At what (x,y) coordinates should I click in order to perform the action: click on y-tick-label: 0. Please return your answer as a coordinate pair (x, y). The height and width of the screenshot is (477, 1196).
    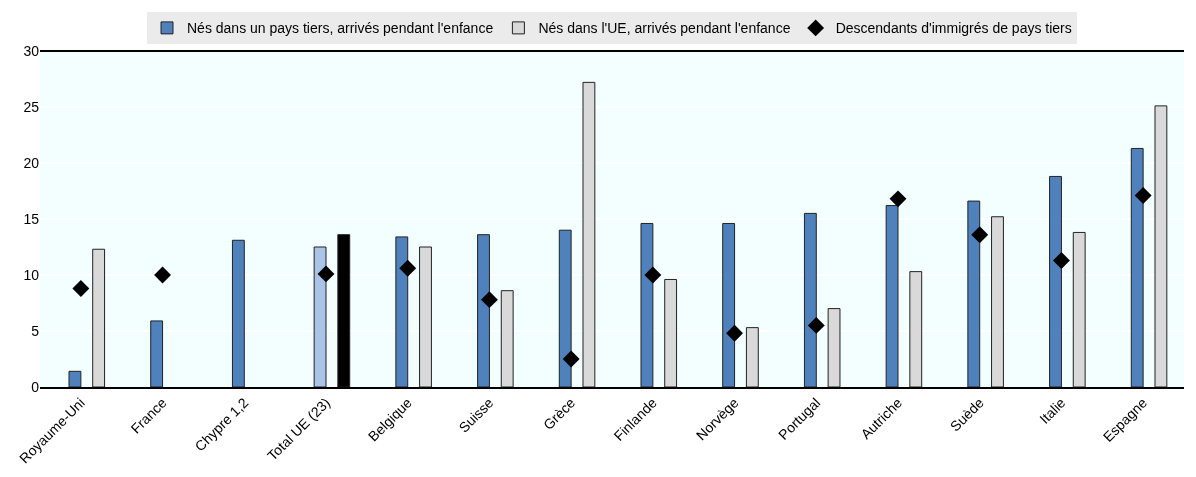
    Looking at the image, I should click on (35, 386).